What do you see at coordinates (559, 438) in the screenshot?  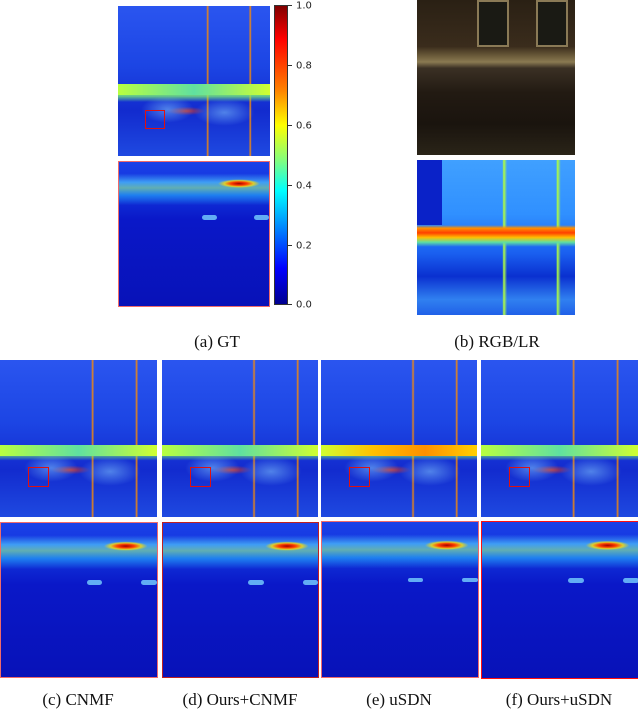 I see `ours-usdn-full-image` at bounding box center [559, 438].